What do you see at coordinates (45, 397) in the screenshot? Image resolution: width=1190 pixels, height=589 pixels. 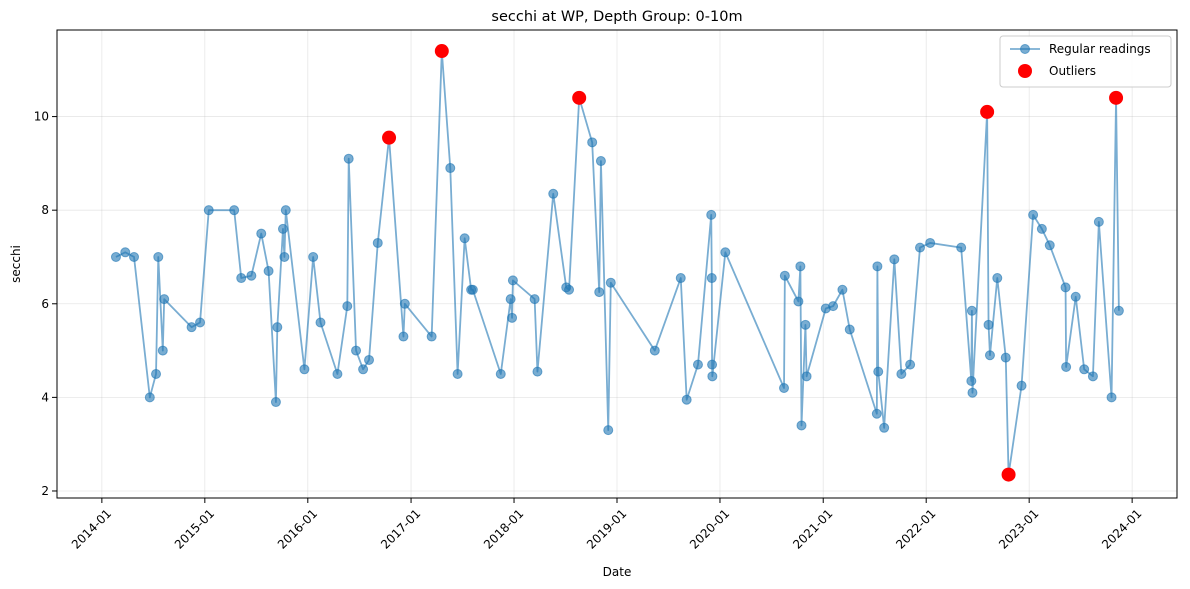 I see `y-tick-label: 4` at bounding box center [45, 397].